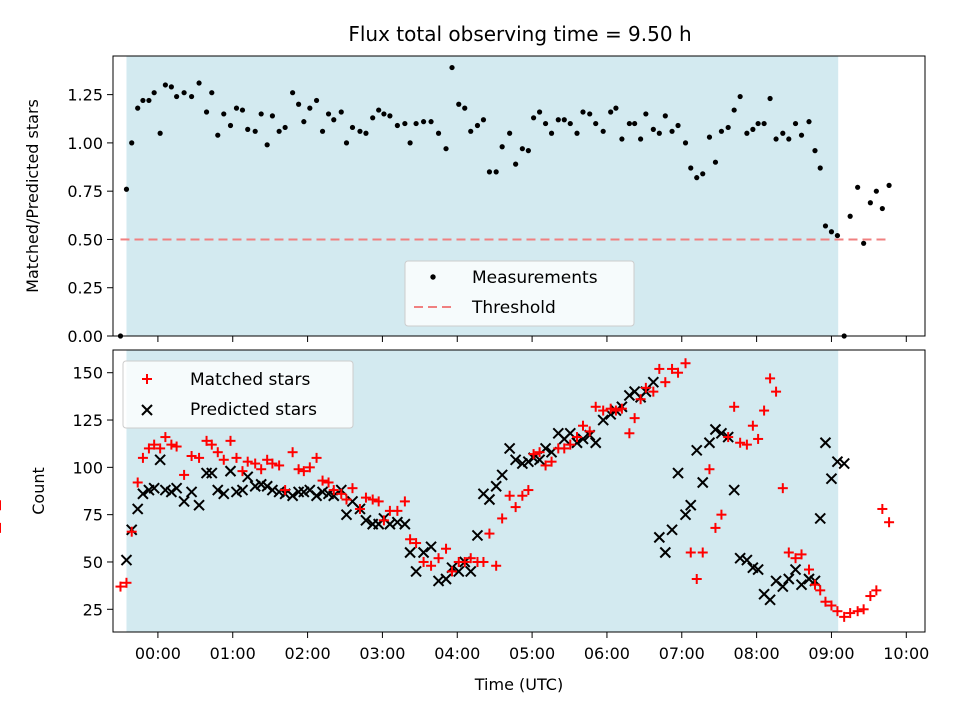  What do you see at coordinates (32, 196) in the screenshot?
I see `ratio-y-label: Matched/Predicted stars` at bounding box center [32, 196].